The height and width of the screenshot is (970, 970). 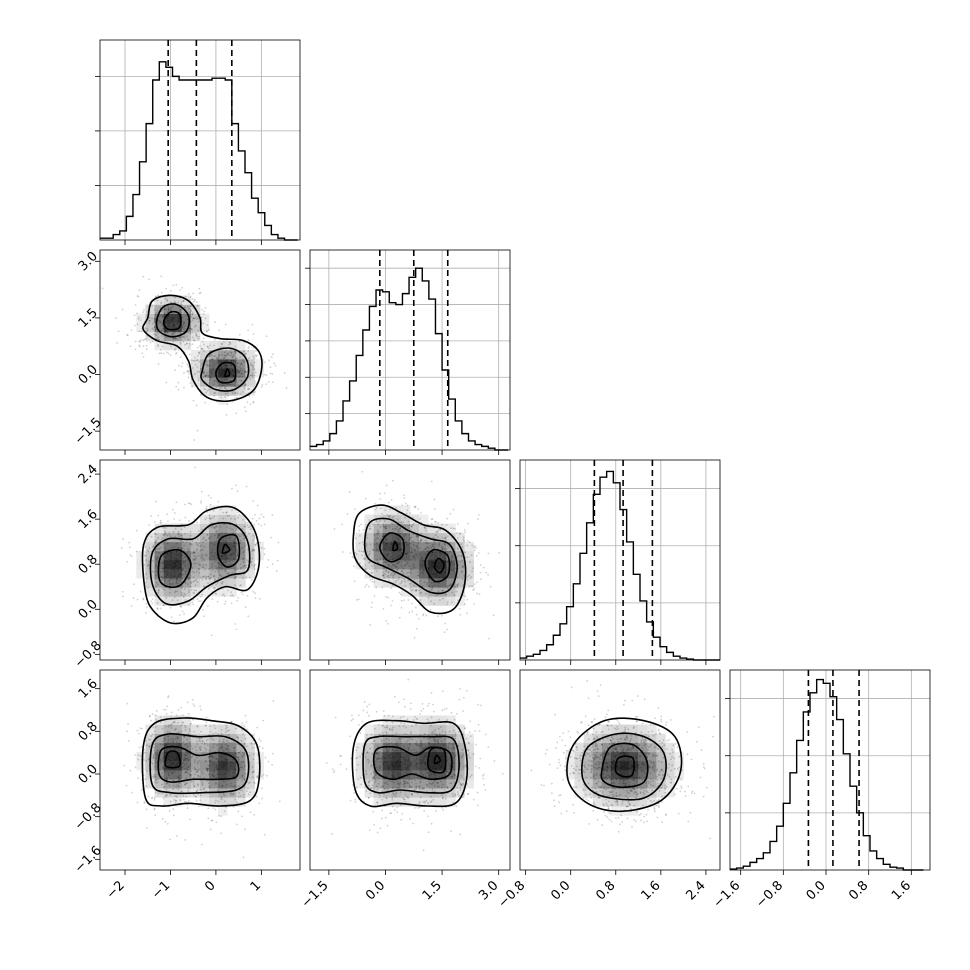 What do you see at coordinates (88, 261) in the screenshot?
I see `y-tick-label: 3.0` at bounding box center [88, 261].